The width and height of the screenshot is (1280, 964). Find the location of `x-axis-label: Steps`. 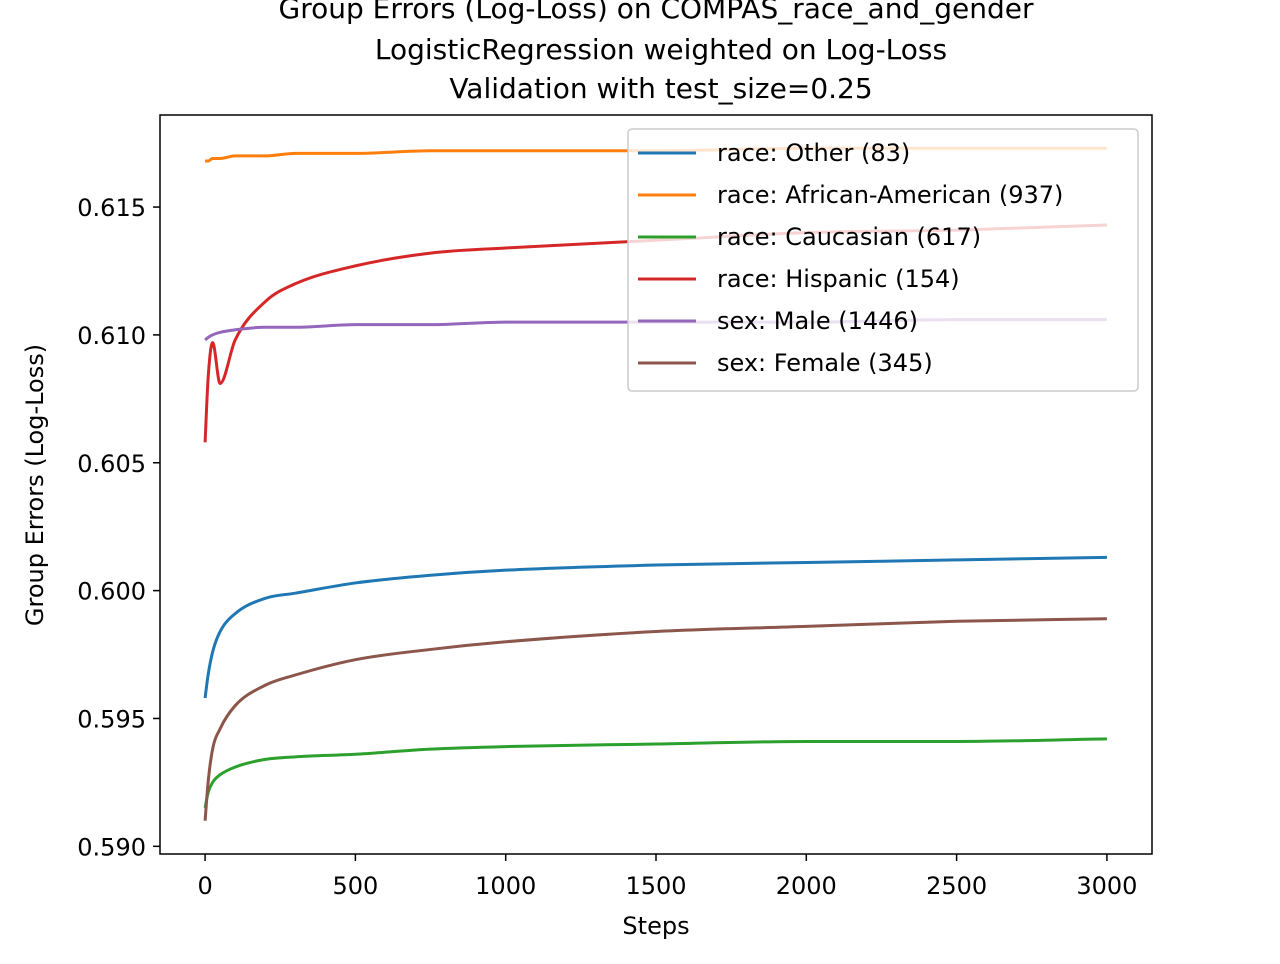

x-axis-label: Steps is located at coordinates (655, 926).